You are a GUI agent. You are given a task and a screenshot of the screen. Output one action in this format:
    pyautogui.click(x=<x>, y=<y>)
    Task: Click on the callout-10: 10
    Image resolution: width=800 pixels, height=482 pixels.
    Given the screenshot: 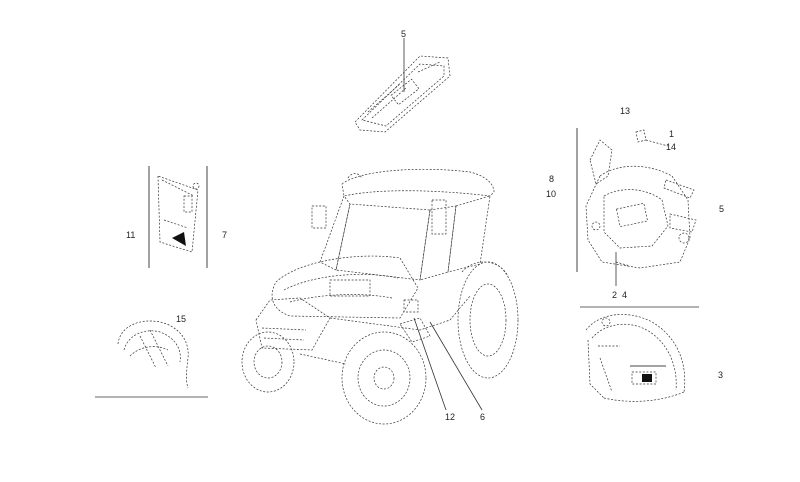 What is the action you would take?
    pyautogui.click(x=551, y=194)
    